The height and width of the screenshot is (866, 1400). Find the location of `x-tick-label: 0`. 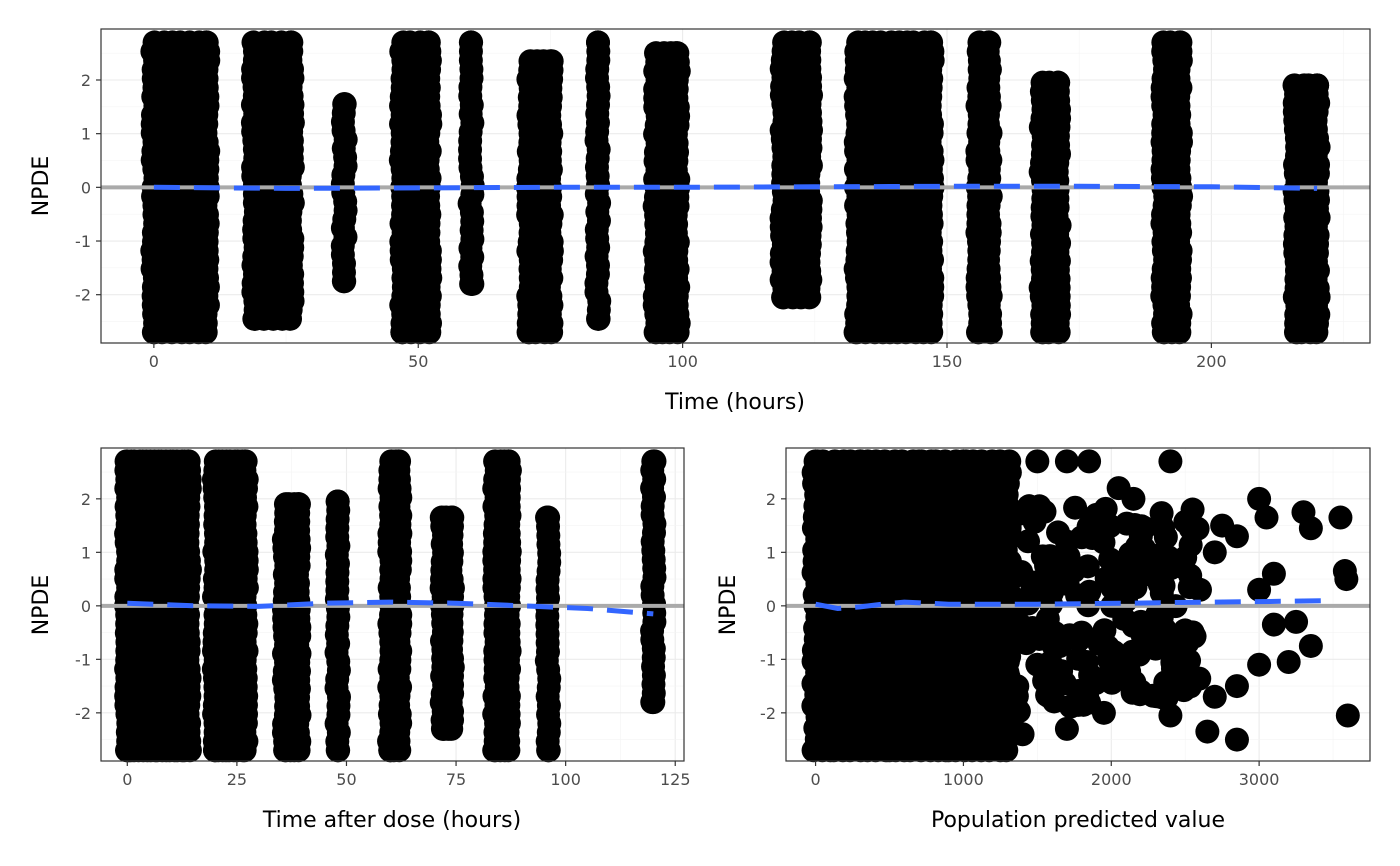

x-tick-label: 0 is located at coordinates (154, 361).